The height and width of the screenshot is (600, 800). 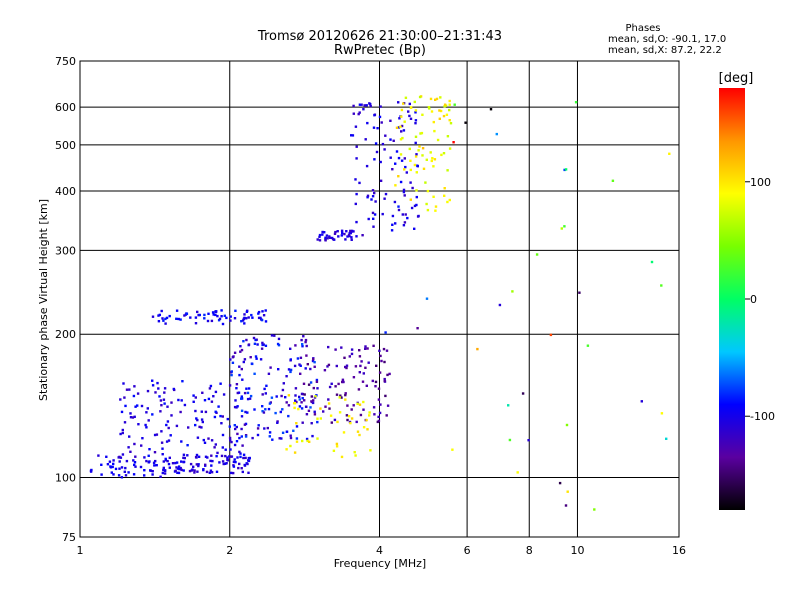 I want to click on x-tick-label: 2, so click(x=229, y=550).